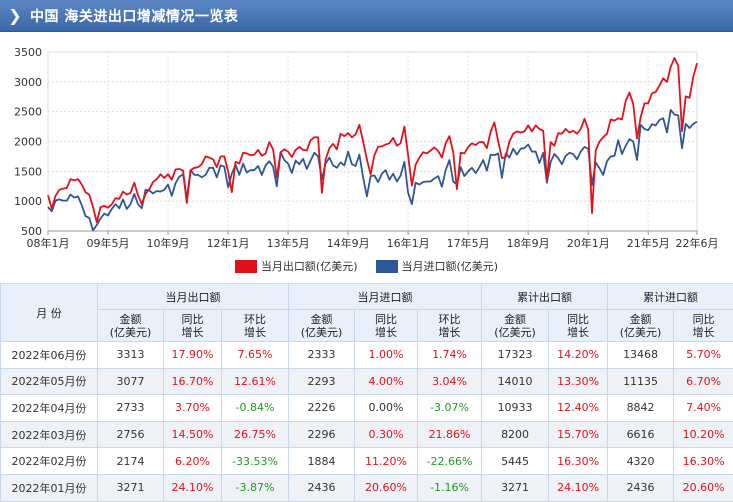 The image size is (733, 502). What do you see at coordinates (386, 408) in the screenshot?
I see `table-cell-imp-yoy: 0.00%` at bounding box center [386, 408].